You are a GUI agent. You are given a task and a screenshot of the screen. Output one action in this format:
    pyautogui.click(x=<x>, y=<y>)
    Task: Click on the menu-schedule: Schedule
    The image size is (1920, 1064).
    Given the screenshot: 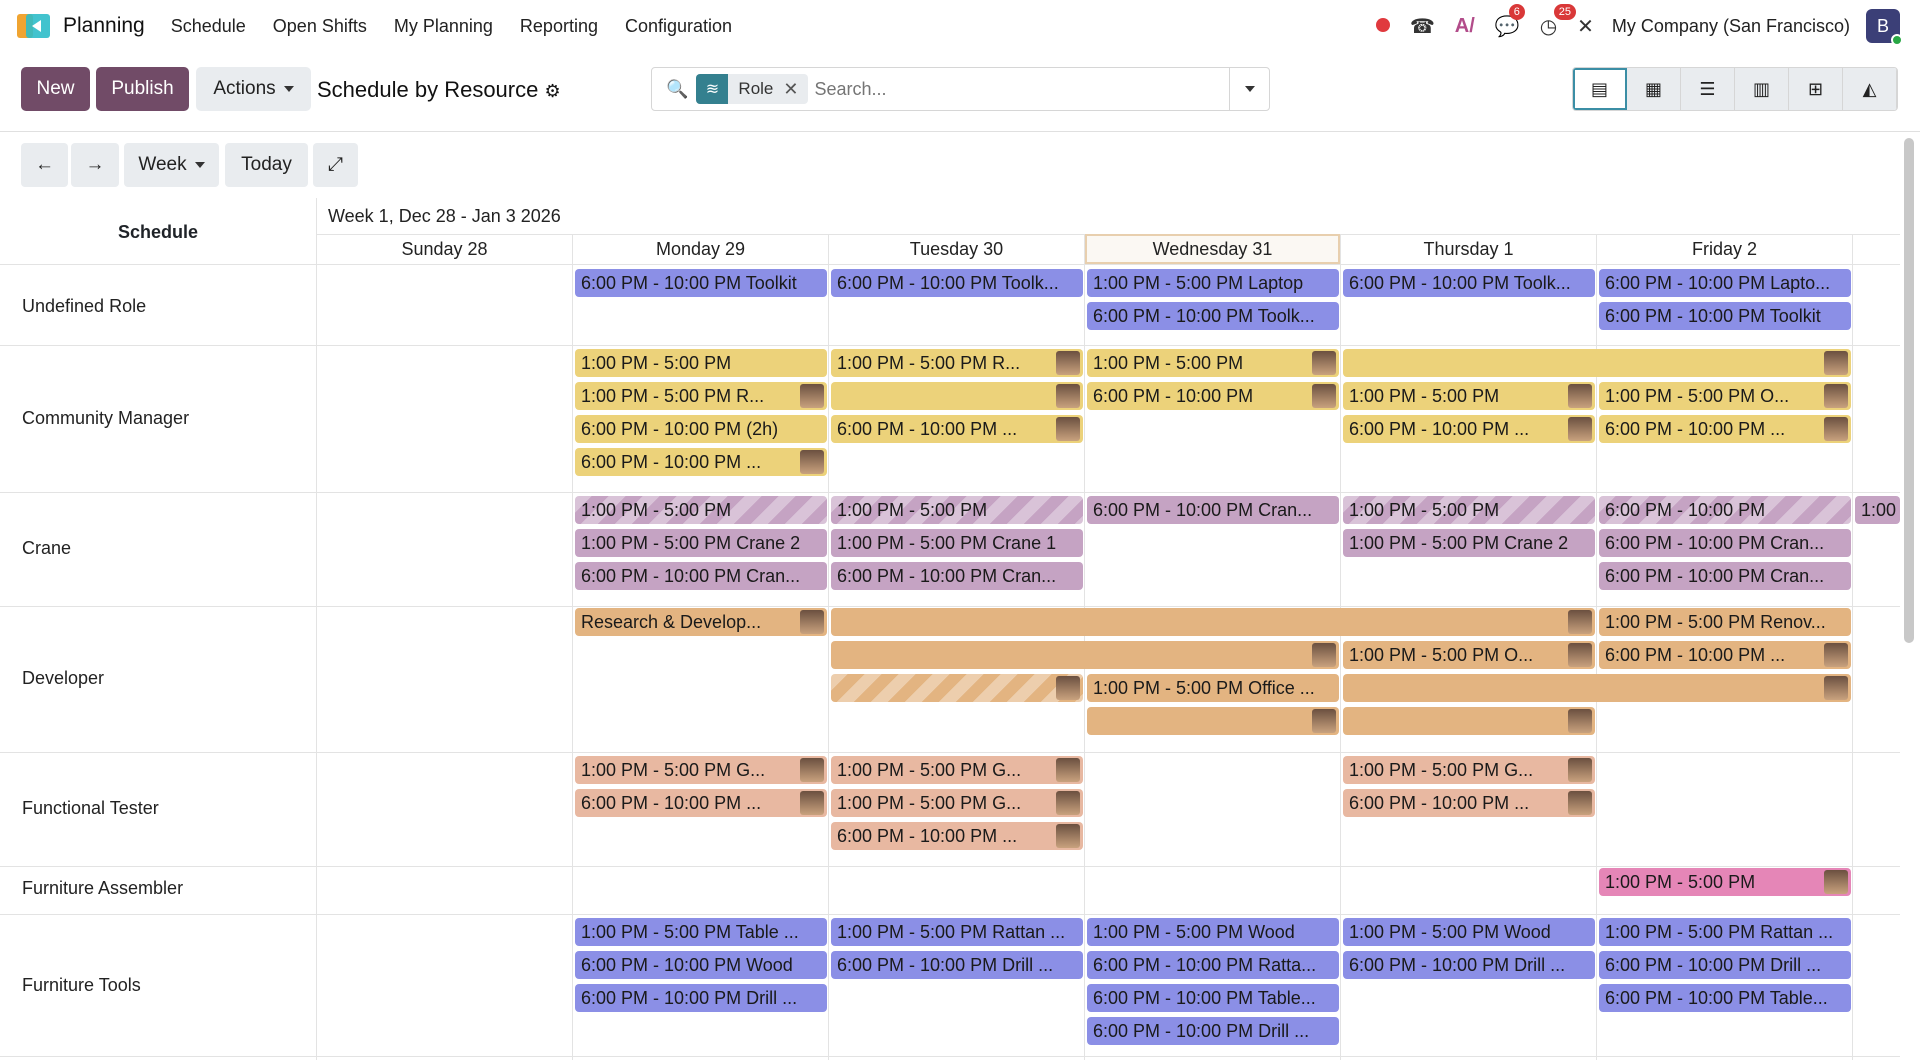 What is the action you would take?
    pyautogui.click(x=208, y=25)
    